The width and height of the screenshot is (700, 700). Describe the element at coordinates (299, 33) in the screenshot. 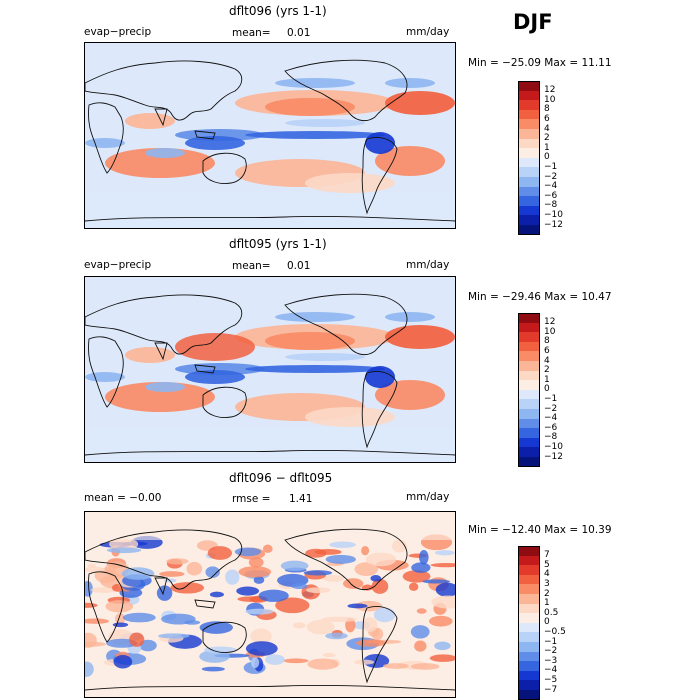

I see `panel-1-mean-value: 0.01` at that location.